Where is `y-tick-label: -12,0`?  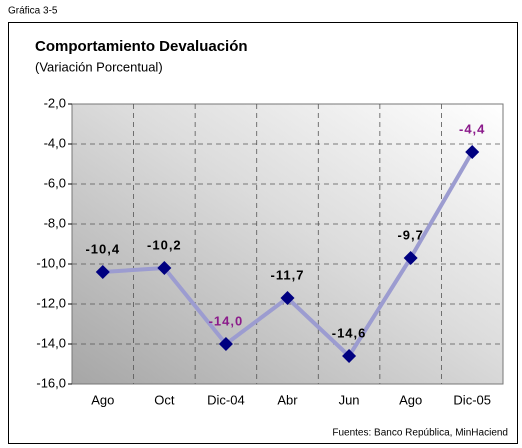 y-tick-label: -12,0 is located at coordinates (51, 302).